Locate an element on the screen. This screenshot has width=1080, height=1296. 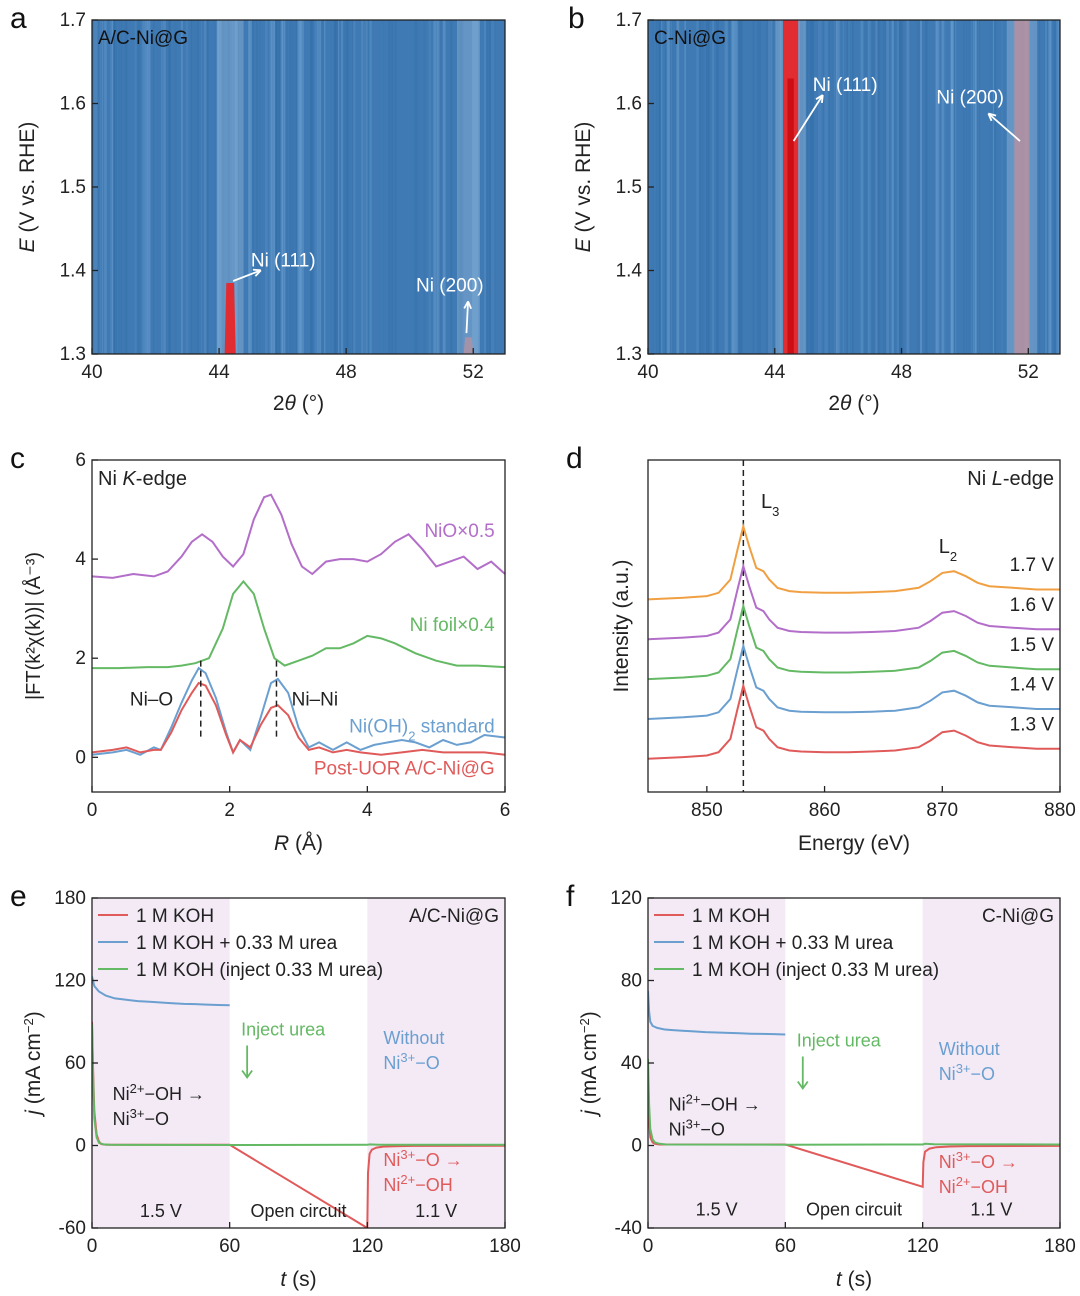
process-annotation: Ni3+−O → is located at coordinates (422, 1159).